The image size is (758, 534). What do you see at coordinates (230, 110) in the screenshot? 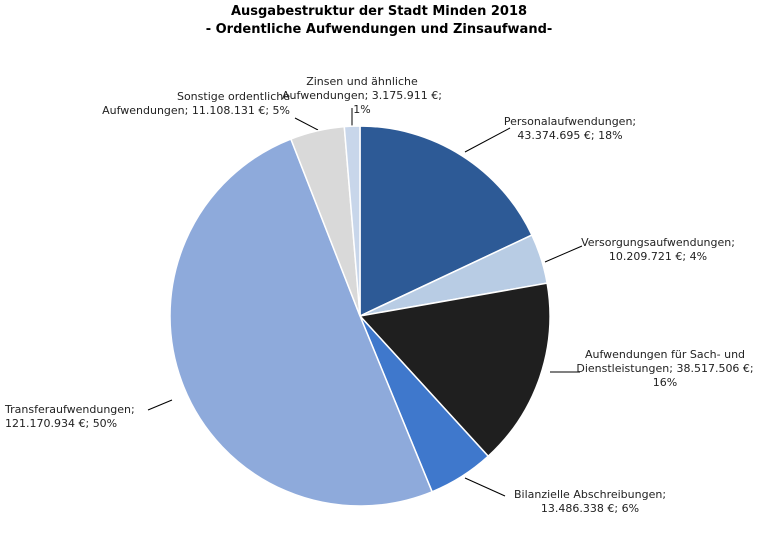
I see `label-value: 11.108.131 €;` at bounding box center [230, 110].